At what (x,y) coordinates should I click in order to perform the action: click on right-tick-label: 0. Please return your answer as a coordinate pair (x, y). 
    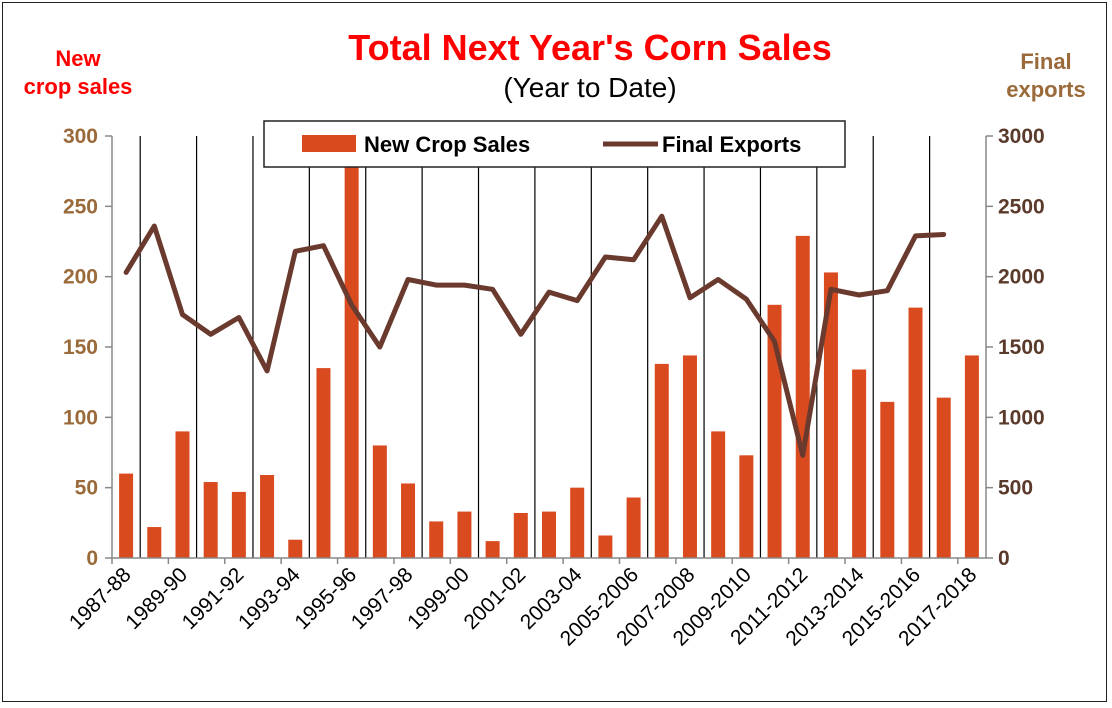
    Looking at the image, I should click on (1004, 558).